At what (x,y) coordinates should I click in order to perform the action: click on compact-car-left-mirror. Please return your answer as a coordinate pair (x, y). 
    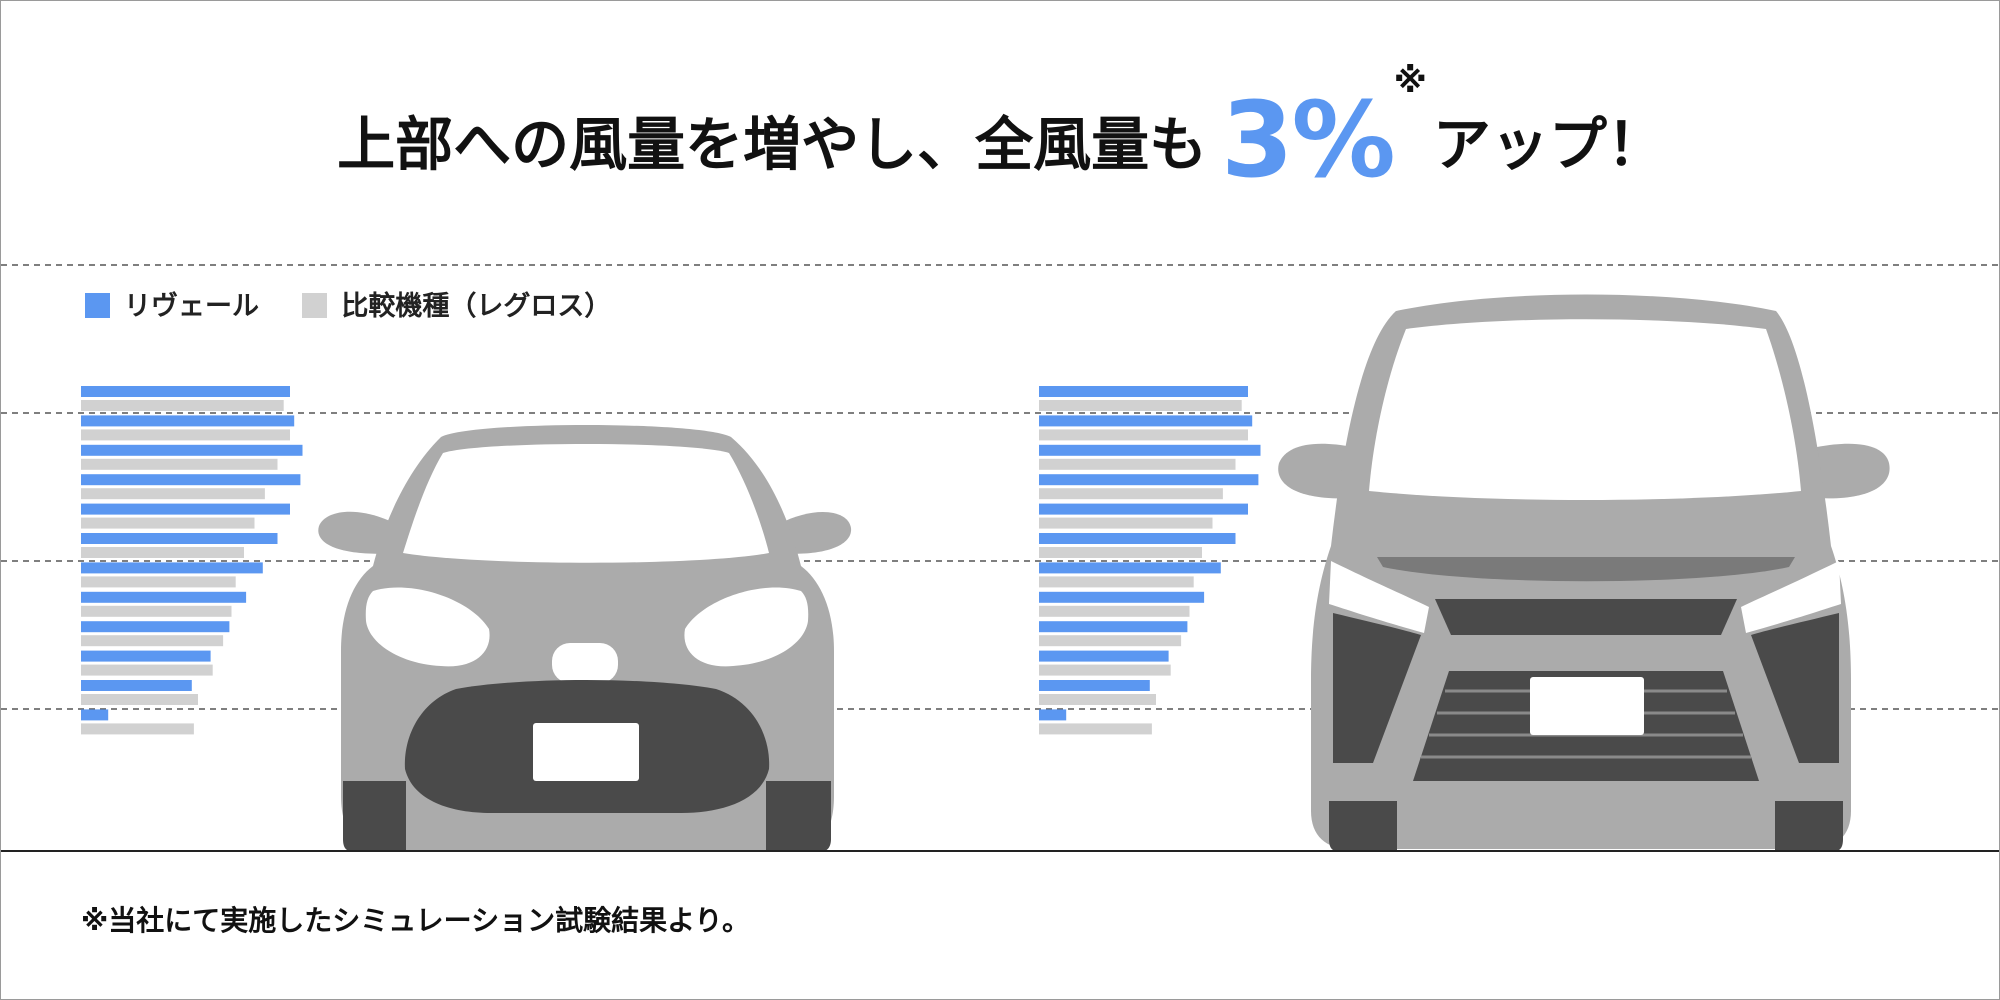
    Looking at the image, I should click on (358, 532).